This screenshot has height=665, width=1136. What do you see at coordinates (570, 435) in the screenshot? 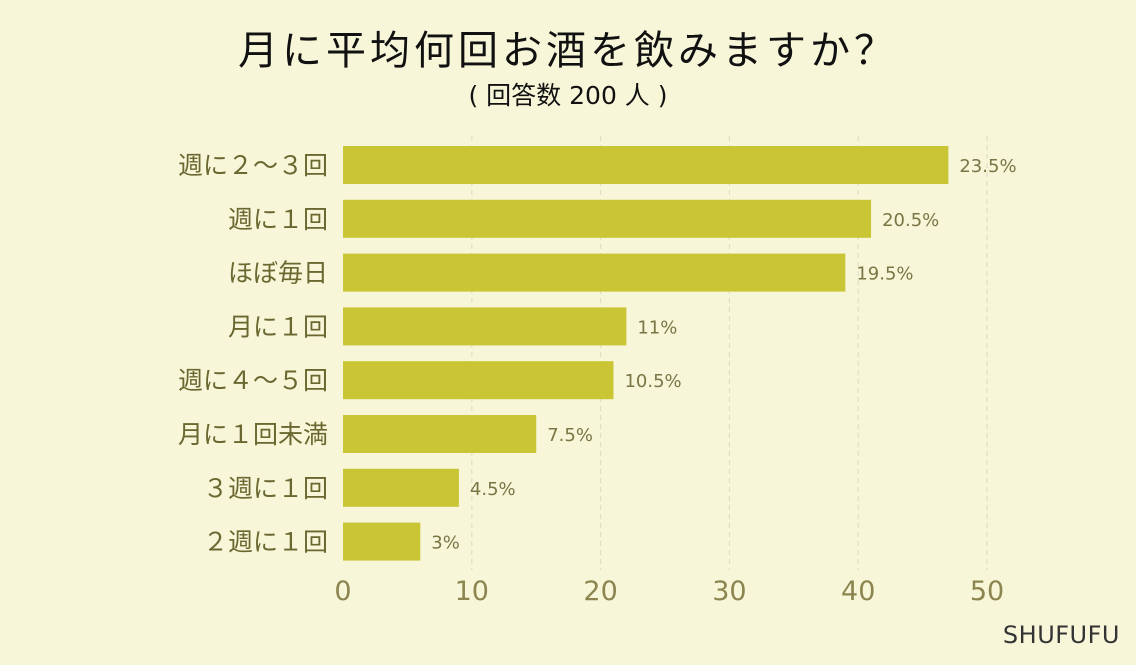
I see `data-label: 7.5%` at bounding box center [570, 435].